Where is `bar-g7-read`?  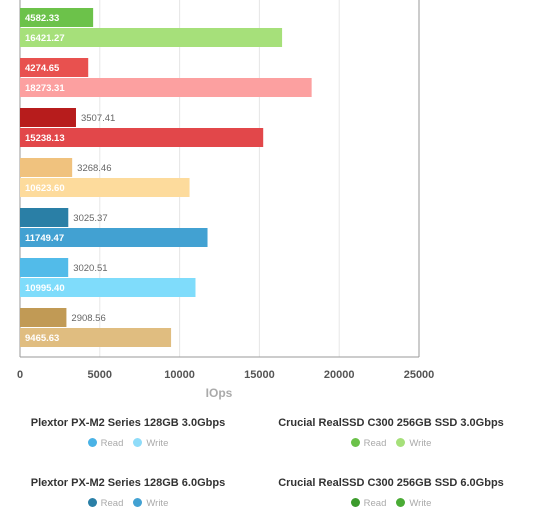 bar-g7-read is located at coordinates (43, 317).